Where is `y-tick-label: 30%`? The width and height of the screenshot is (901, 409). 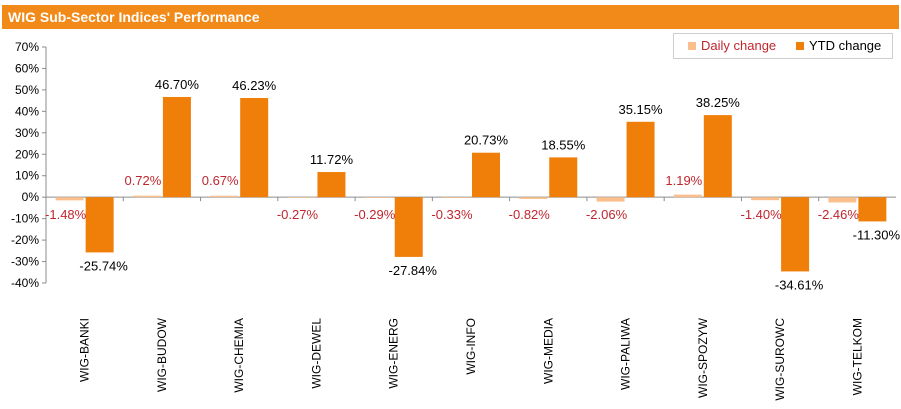 y-tick-label: 30% is located at coordinates (27, 133).